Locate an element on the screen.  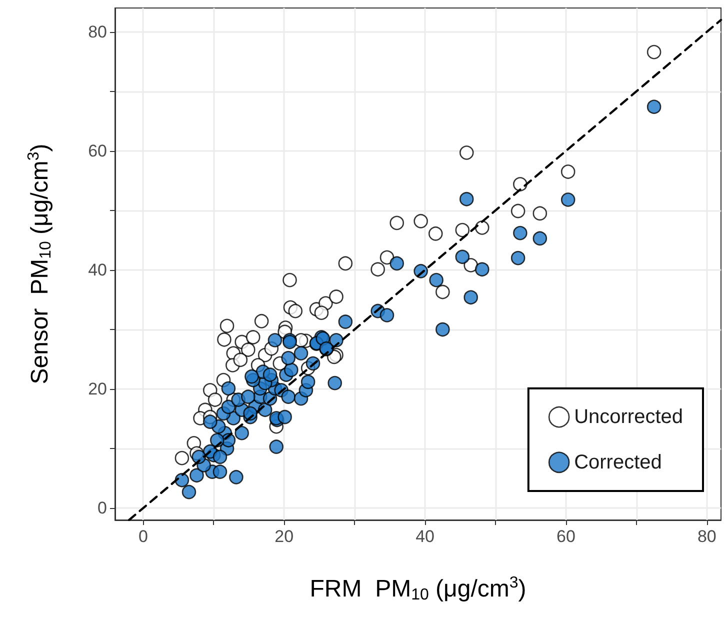
y-tick-label: 40 is located at coordinates (97, 270).